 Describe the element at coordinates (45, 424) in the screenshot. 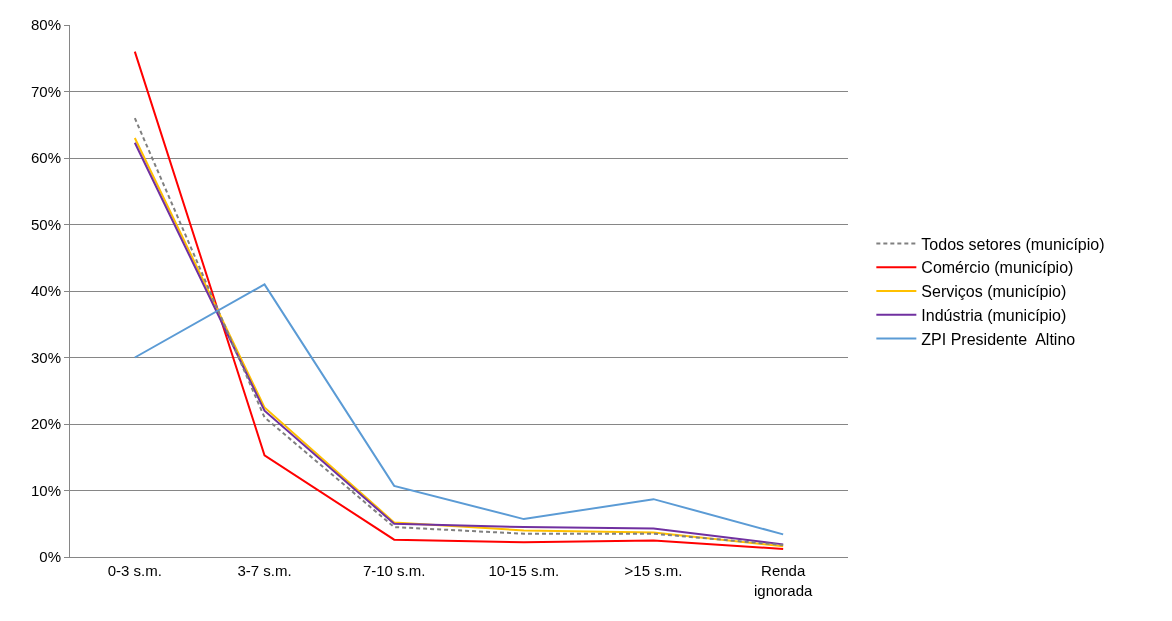

I see `y-tick-label: 20%` at that location.